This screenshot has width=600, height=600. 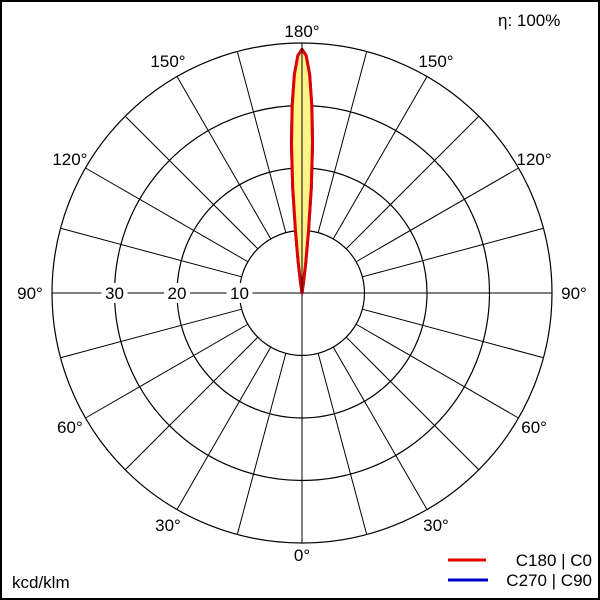 I want to click on radial-tick-label: 20, so click(x=177, y=293).